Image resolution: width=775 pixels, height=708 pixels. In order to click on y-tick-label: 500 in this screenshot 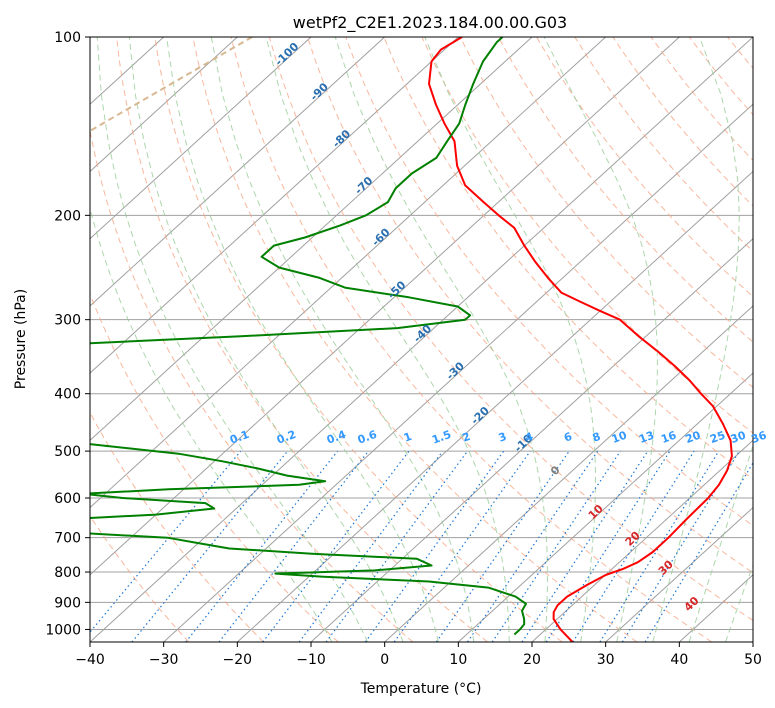, I will do `click(67, 452)`.